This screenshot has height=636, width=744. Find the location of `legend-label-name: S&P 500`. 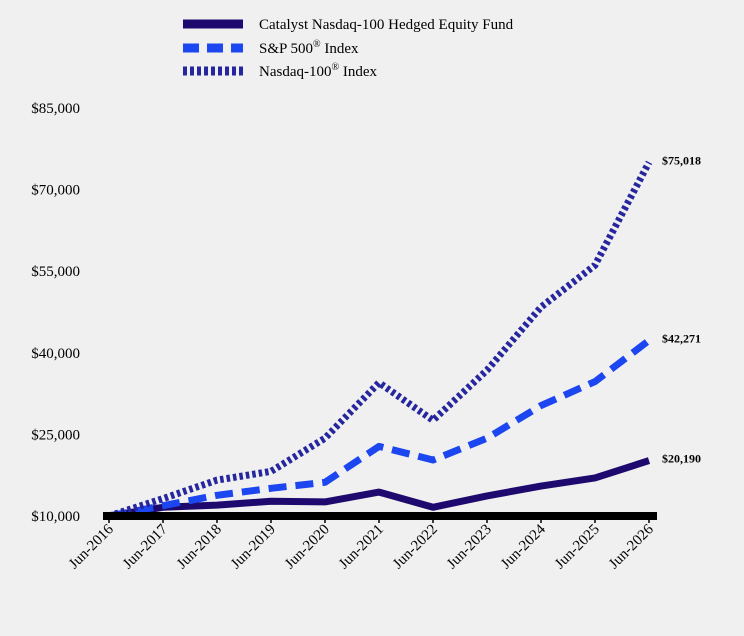

legend-label-name: S&P 500 is located at coordinates (286, 49).